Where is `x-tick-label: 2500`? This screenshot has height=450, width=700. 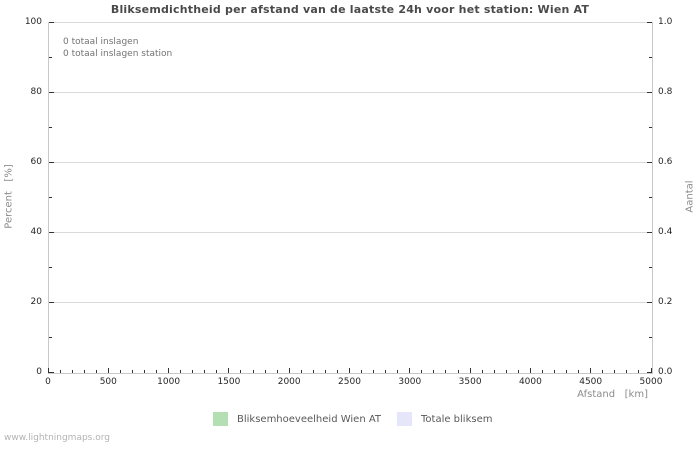
x-tick-label: 2500 is located at coordinates (349, 382).